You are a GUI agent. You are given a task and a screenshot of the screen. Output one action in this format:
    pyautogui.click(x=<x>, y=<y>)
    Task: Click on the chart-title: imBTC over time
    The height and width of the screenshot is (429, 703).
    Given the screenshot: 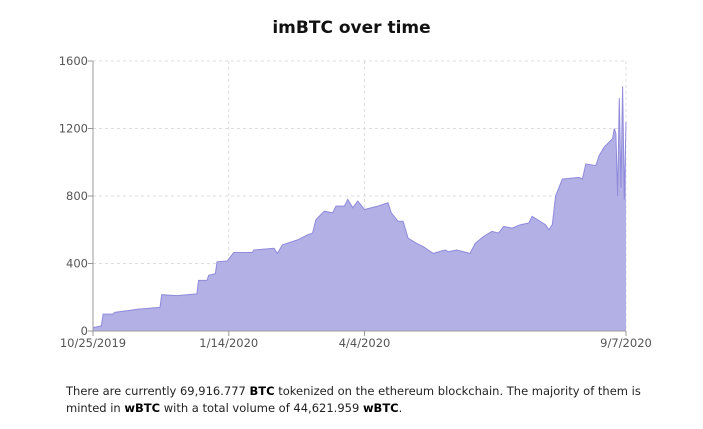 What is the action you would take?
    pyautogui.click(x=351, y=28)
    